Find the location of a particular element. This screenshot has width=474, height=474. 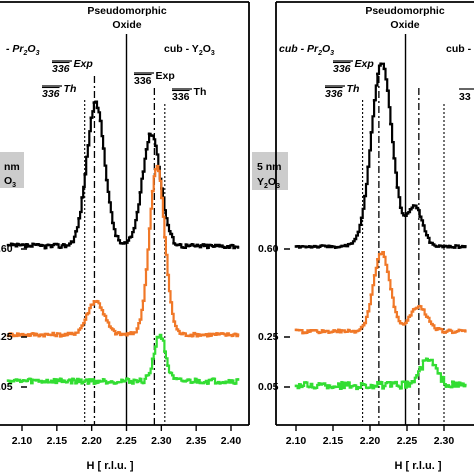

right-overlines is located at coordinates (399, 75).